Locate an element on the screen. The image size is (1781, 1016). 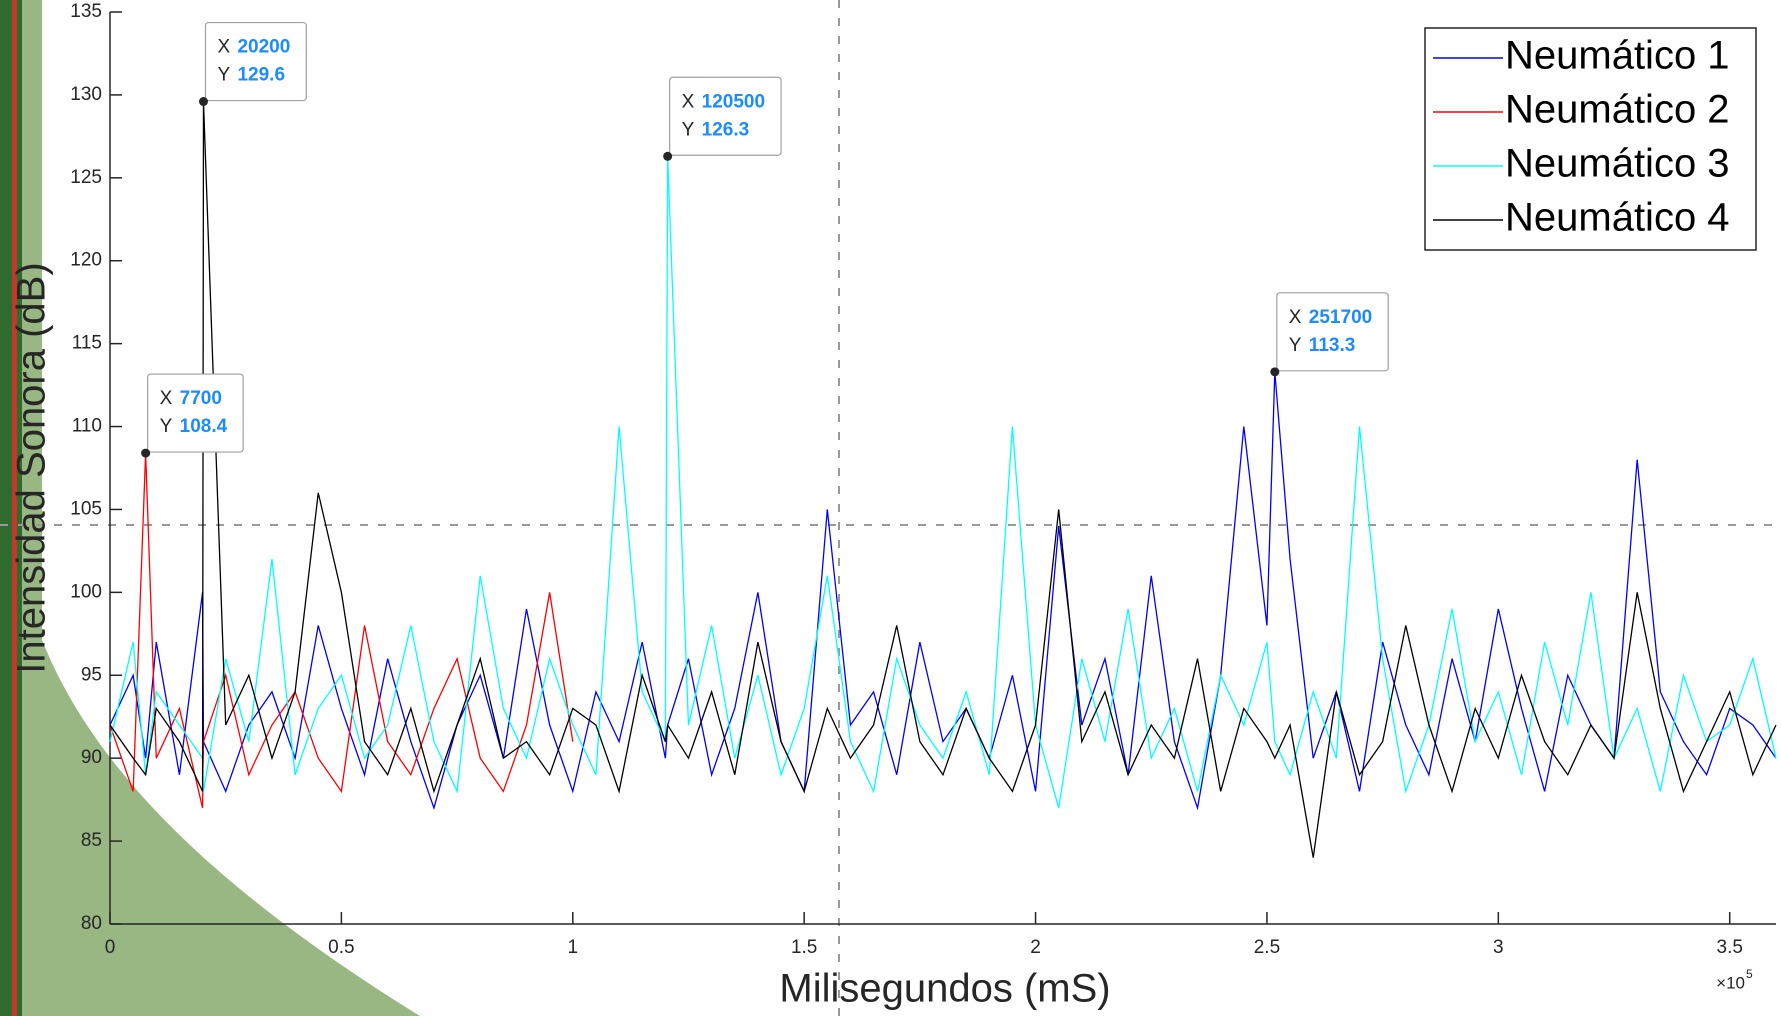
x-tick-label: 1 is located at coordinates (572, 947).